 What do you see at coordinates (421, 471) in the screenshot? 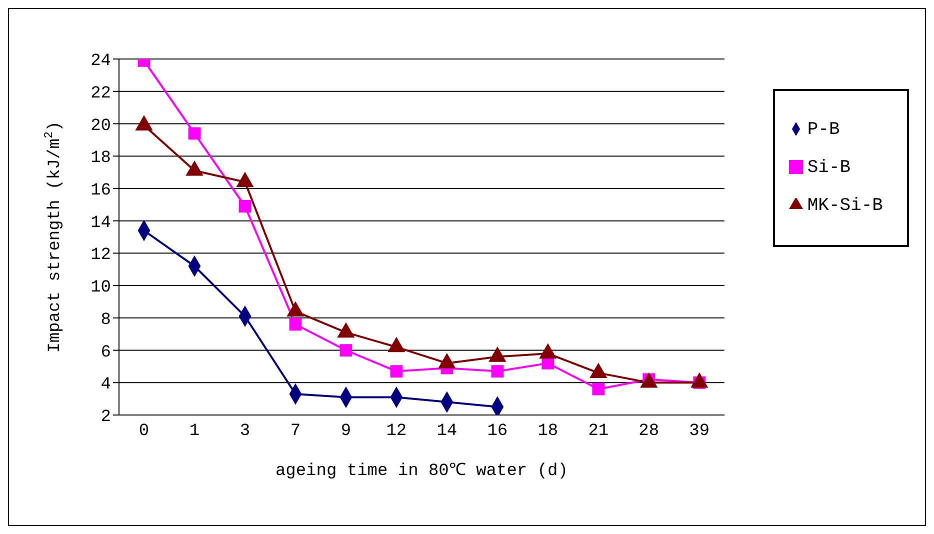
I see `x-axis-title: ageing time in 80℃ water (d)` at bounding box center [421, 471].